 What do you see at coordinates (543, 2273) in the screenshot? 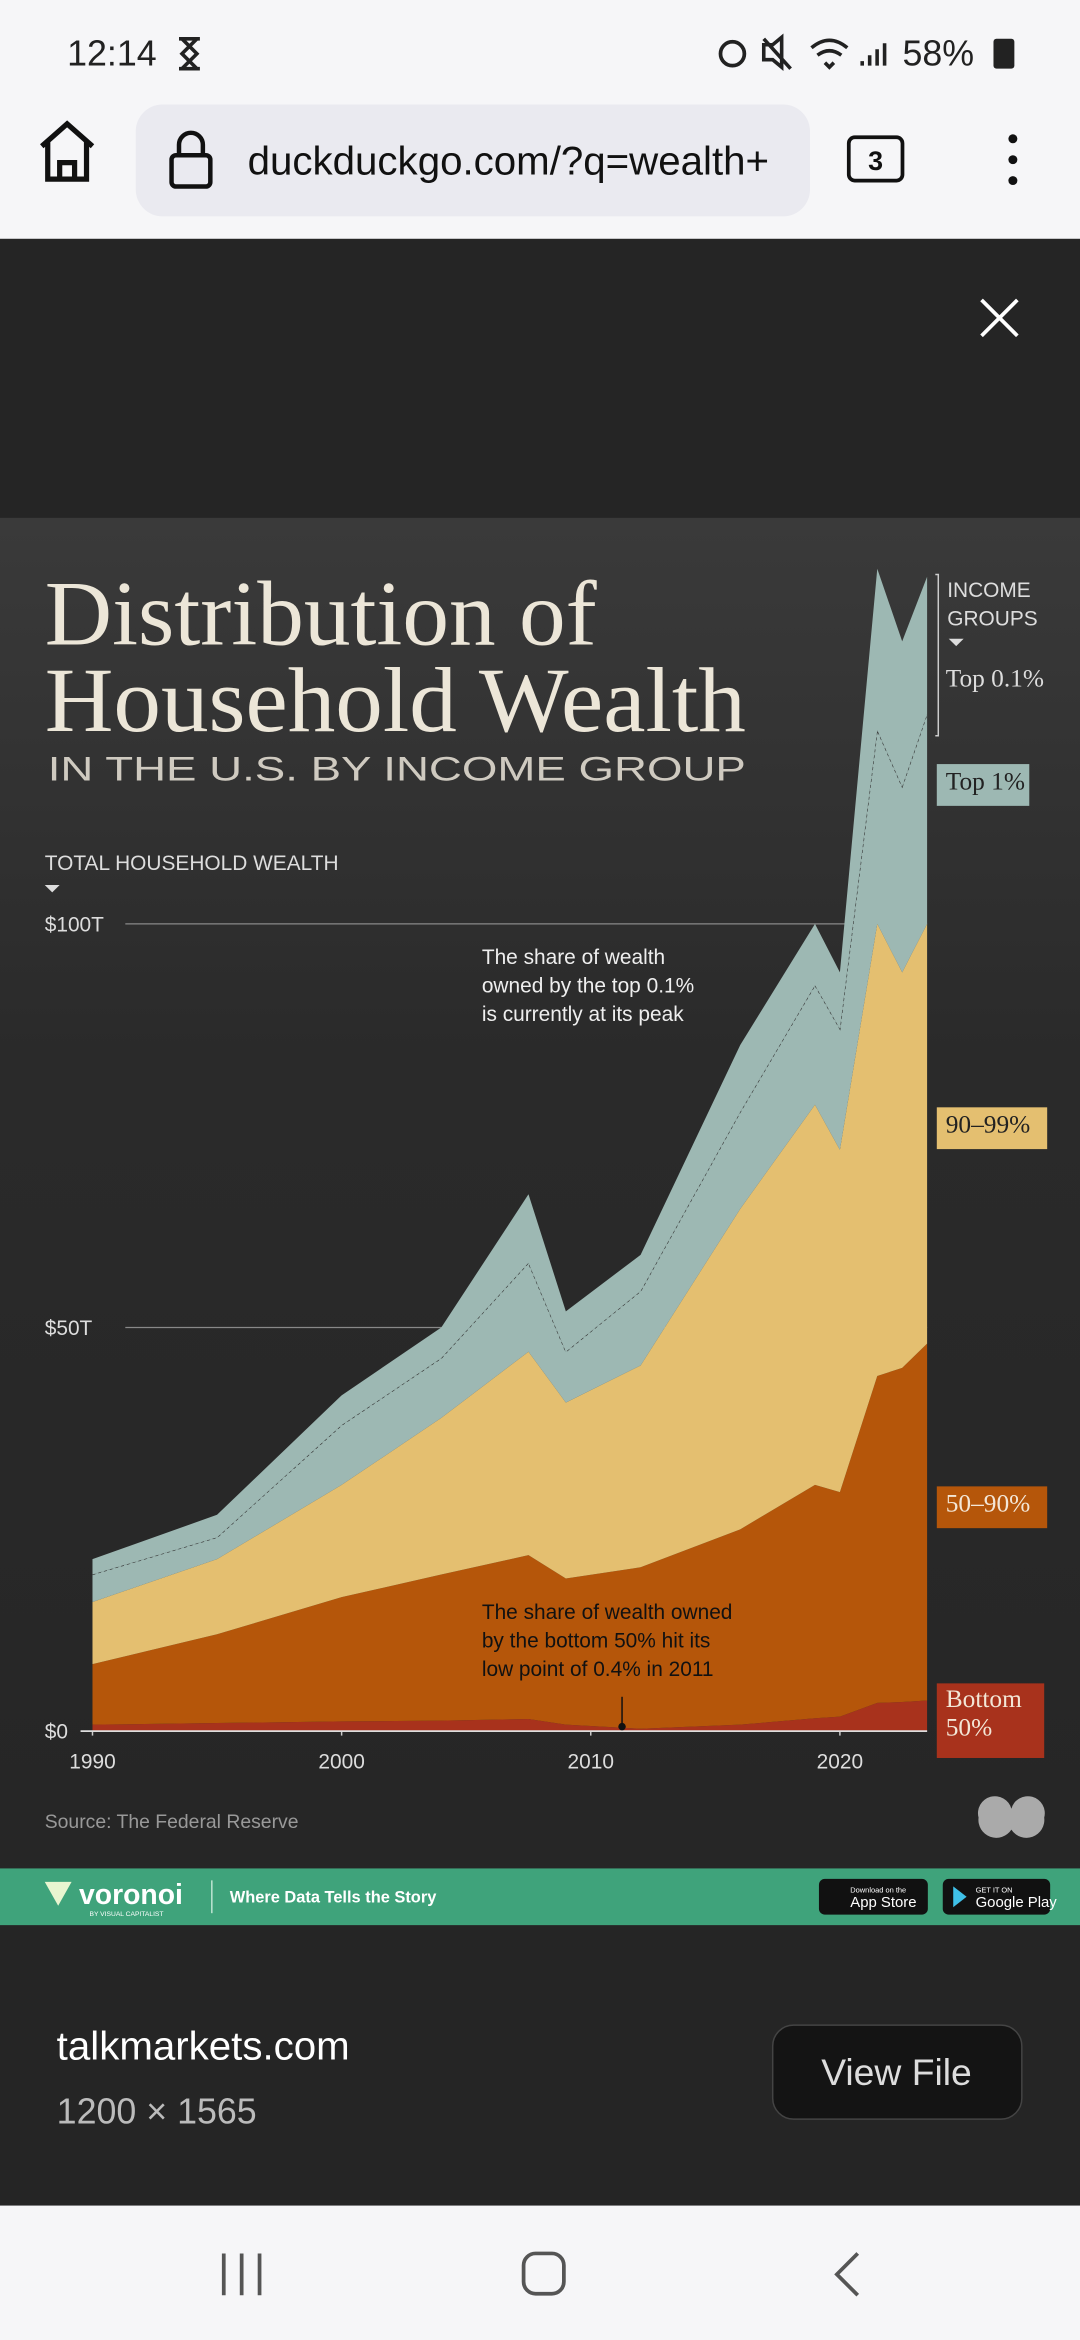
I see `home-nav-button` at bounding box center [543, 2273].